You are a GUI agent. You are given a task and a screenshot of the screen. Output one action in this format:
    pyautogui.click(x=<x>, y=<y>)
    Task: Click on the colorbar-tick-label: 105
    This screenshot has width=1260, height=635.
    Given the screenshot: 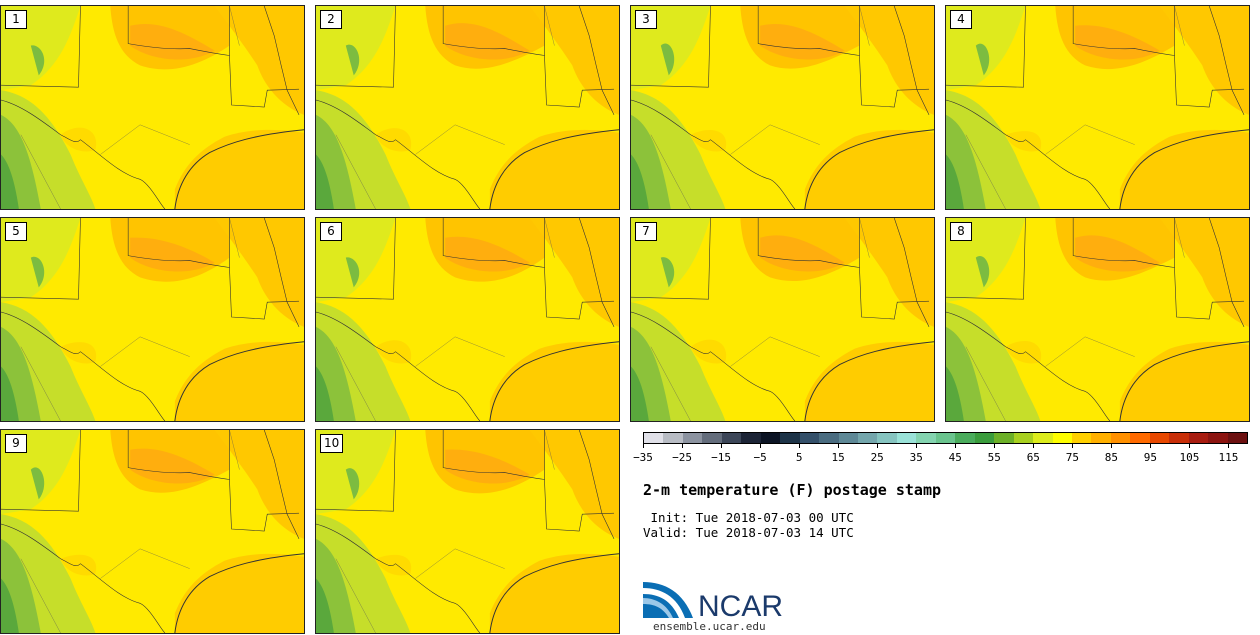 What is the action you would take?
    pyautogui.click(x=1189, y=457)
    